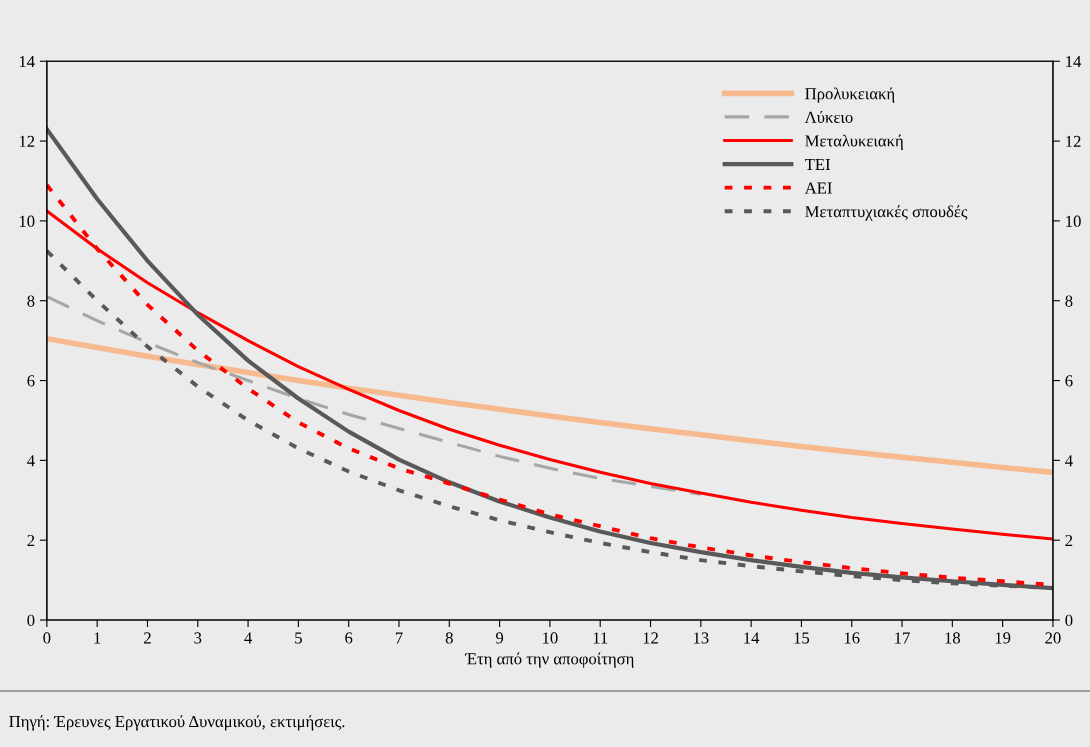  What do you see at coordinates (31, 461) in the screenshot?
I see `y-tick-label: 4` at bounding box center [31, 461].